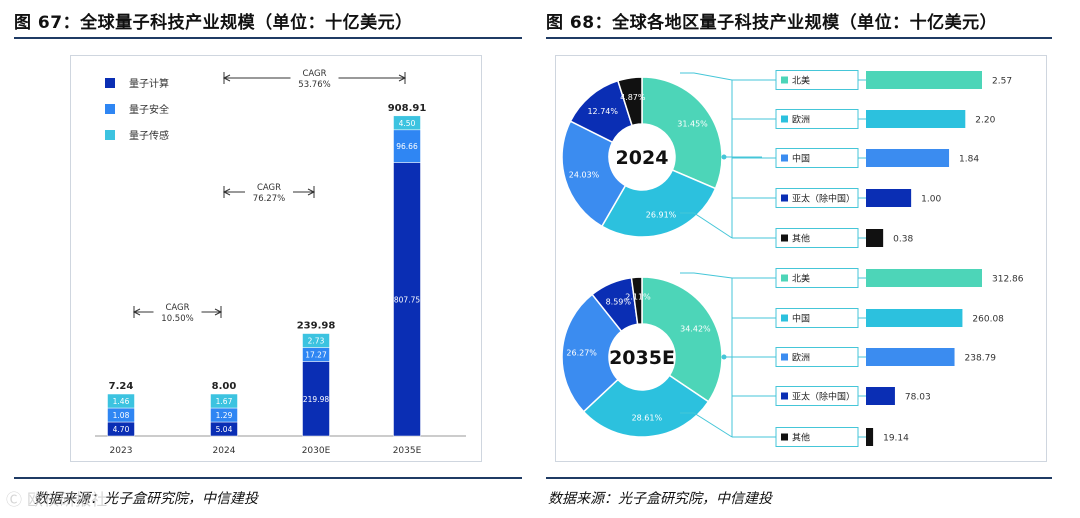 The image size is (1080, 518). Describe the element at coordinates (314, 85) in the screenshot. I see `cagr-value: 53.76%` at that location.